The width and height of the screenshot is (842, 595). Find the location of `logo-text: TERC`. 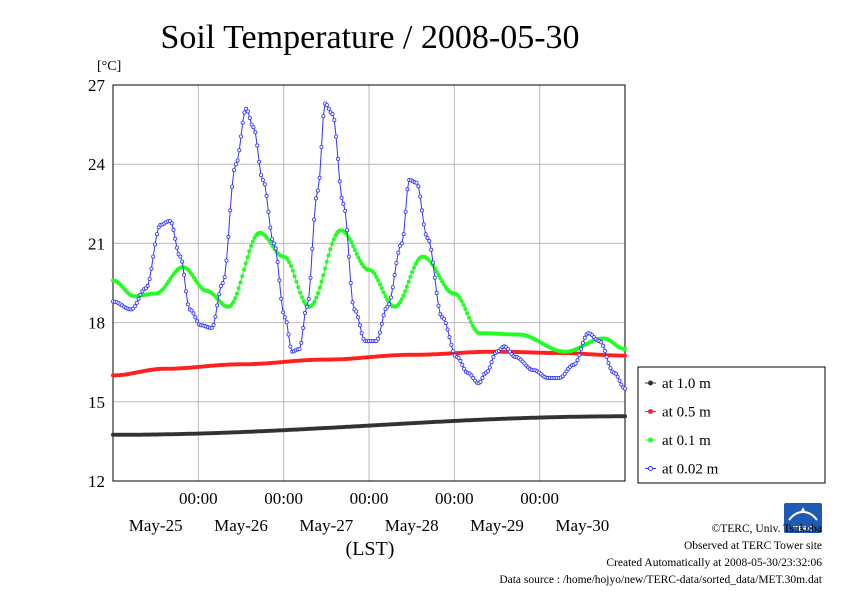

logo-text: TERC is located at coordinates (803, 529).